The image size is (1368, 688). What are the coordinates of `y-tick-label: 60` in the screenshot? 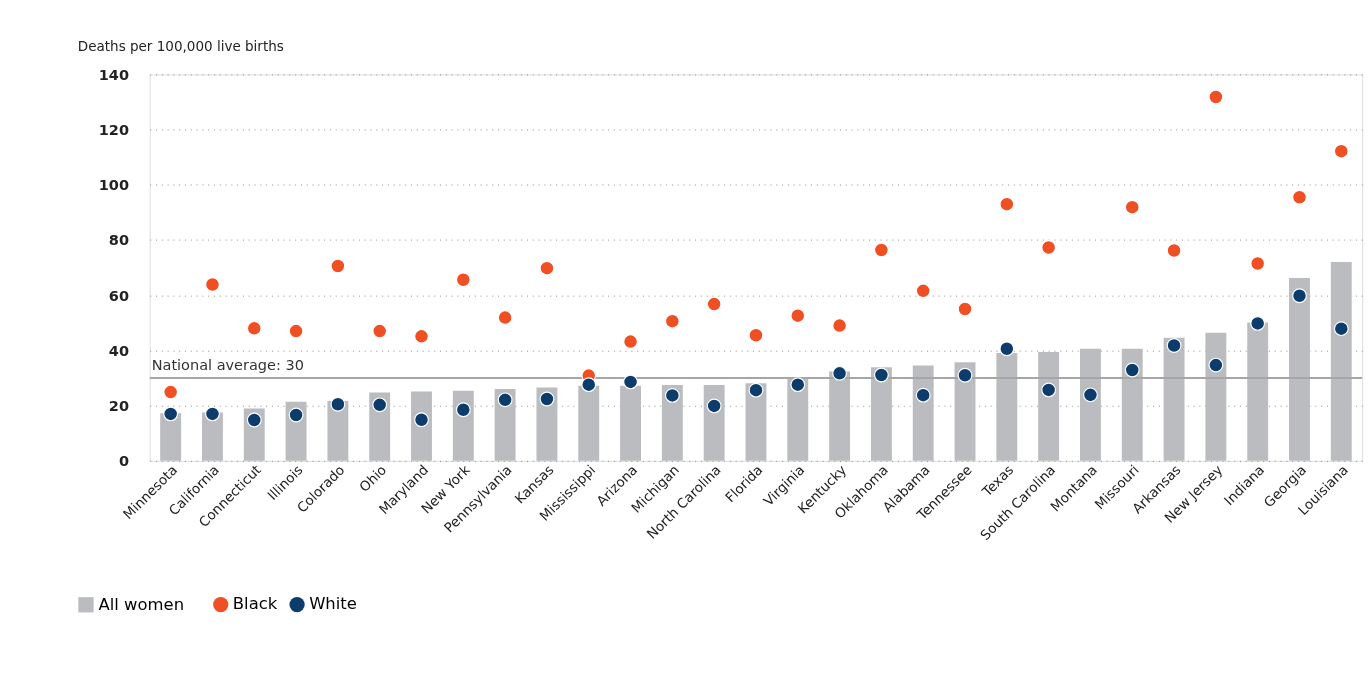 It's located at (118, 295).